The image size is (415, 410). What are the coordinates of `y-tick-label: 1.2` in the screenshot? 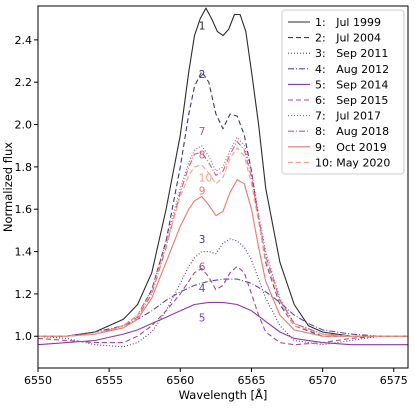 It's located at (24, 294).